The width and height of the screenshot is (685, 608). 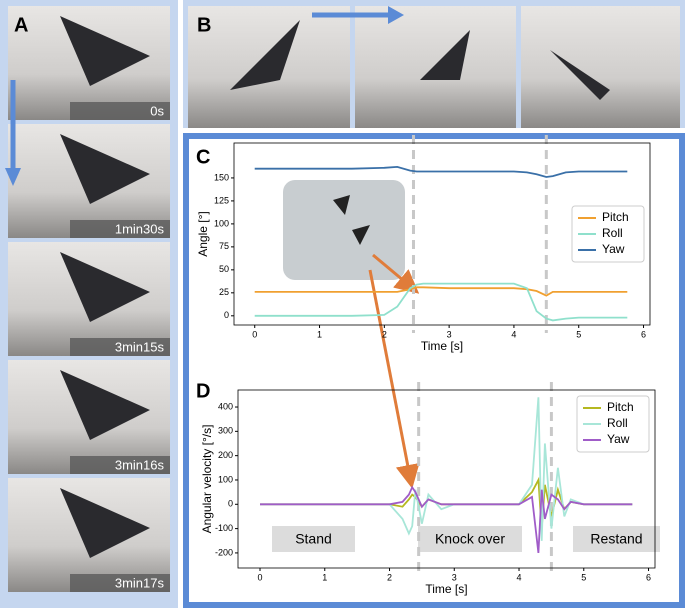 I want to click on y-tick-label: 150, so click(x=221, y=177).